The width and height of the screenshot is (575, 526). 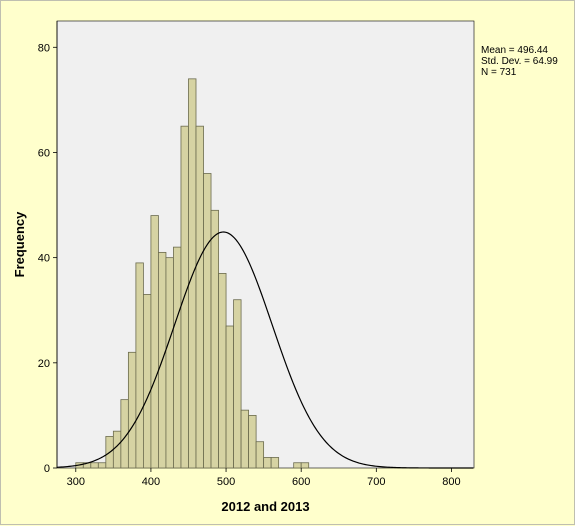 I want to click on stats-line: N = 731, so click(x=499, y=72).